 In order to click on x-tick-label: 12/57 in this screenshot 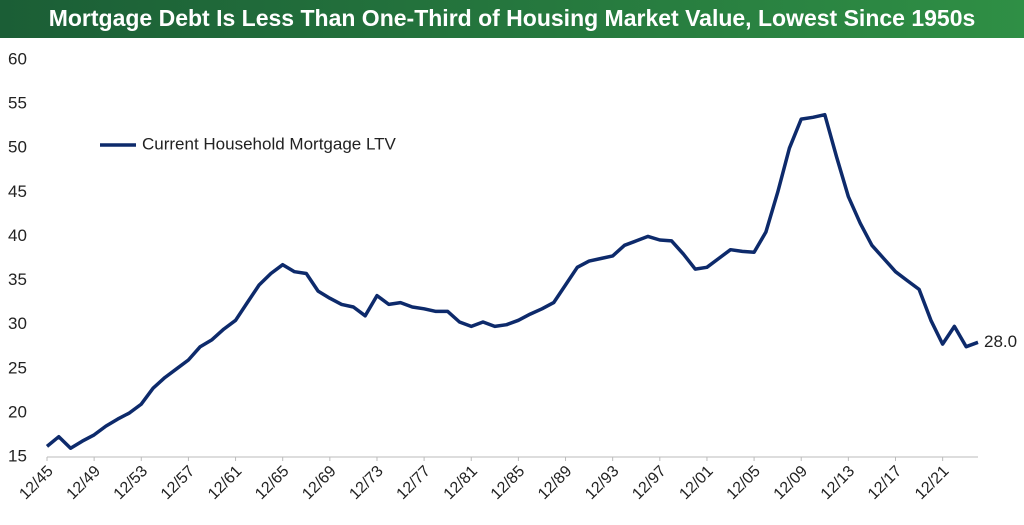, I will do `click(178, 483)`.